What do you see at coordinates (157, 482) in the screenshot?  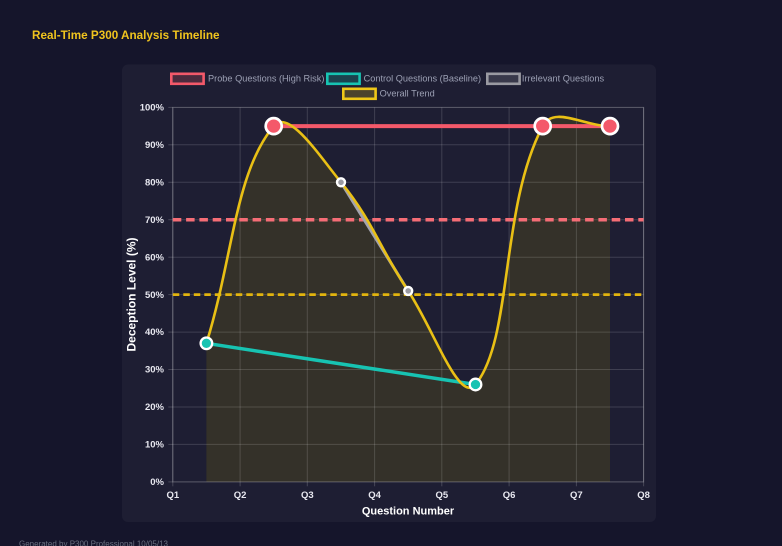 I see `svg-text: 0%` at bounding box center [157, 482].